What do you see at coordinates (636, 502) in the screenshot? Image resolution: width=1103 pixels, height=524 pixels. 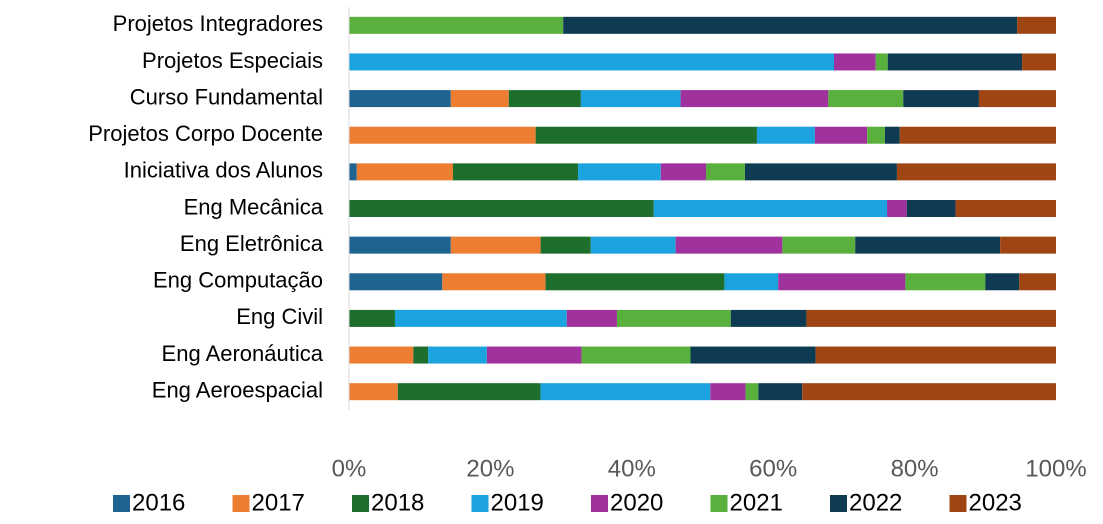 I see `legend-label: 2020` at bounding box center [636, 502].